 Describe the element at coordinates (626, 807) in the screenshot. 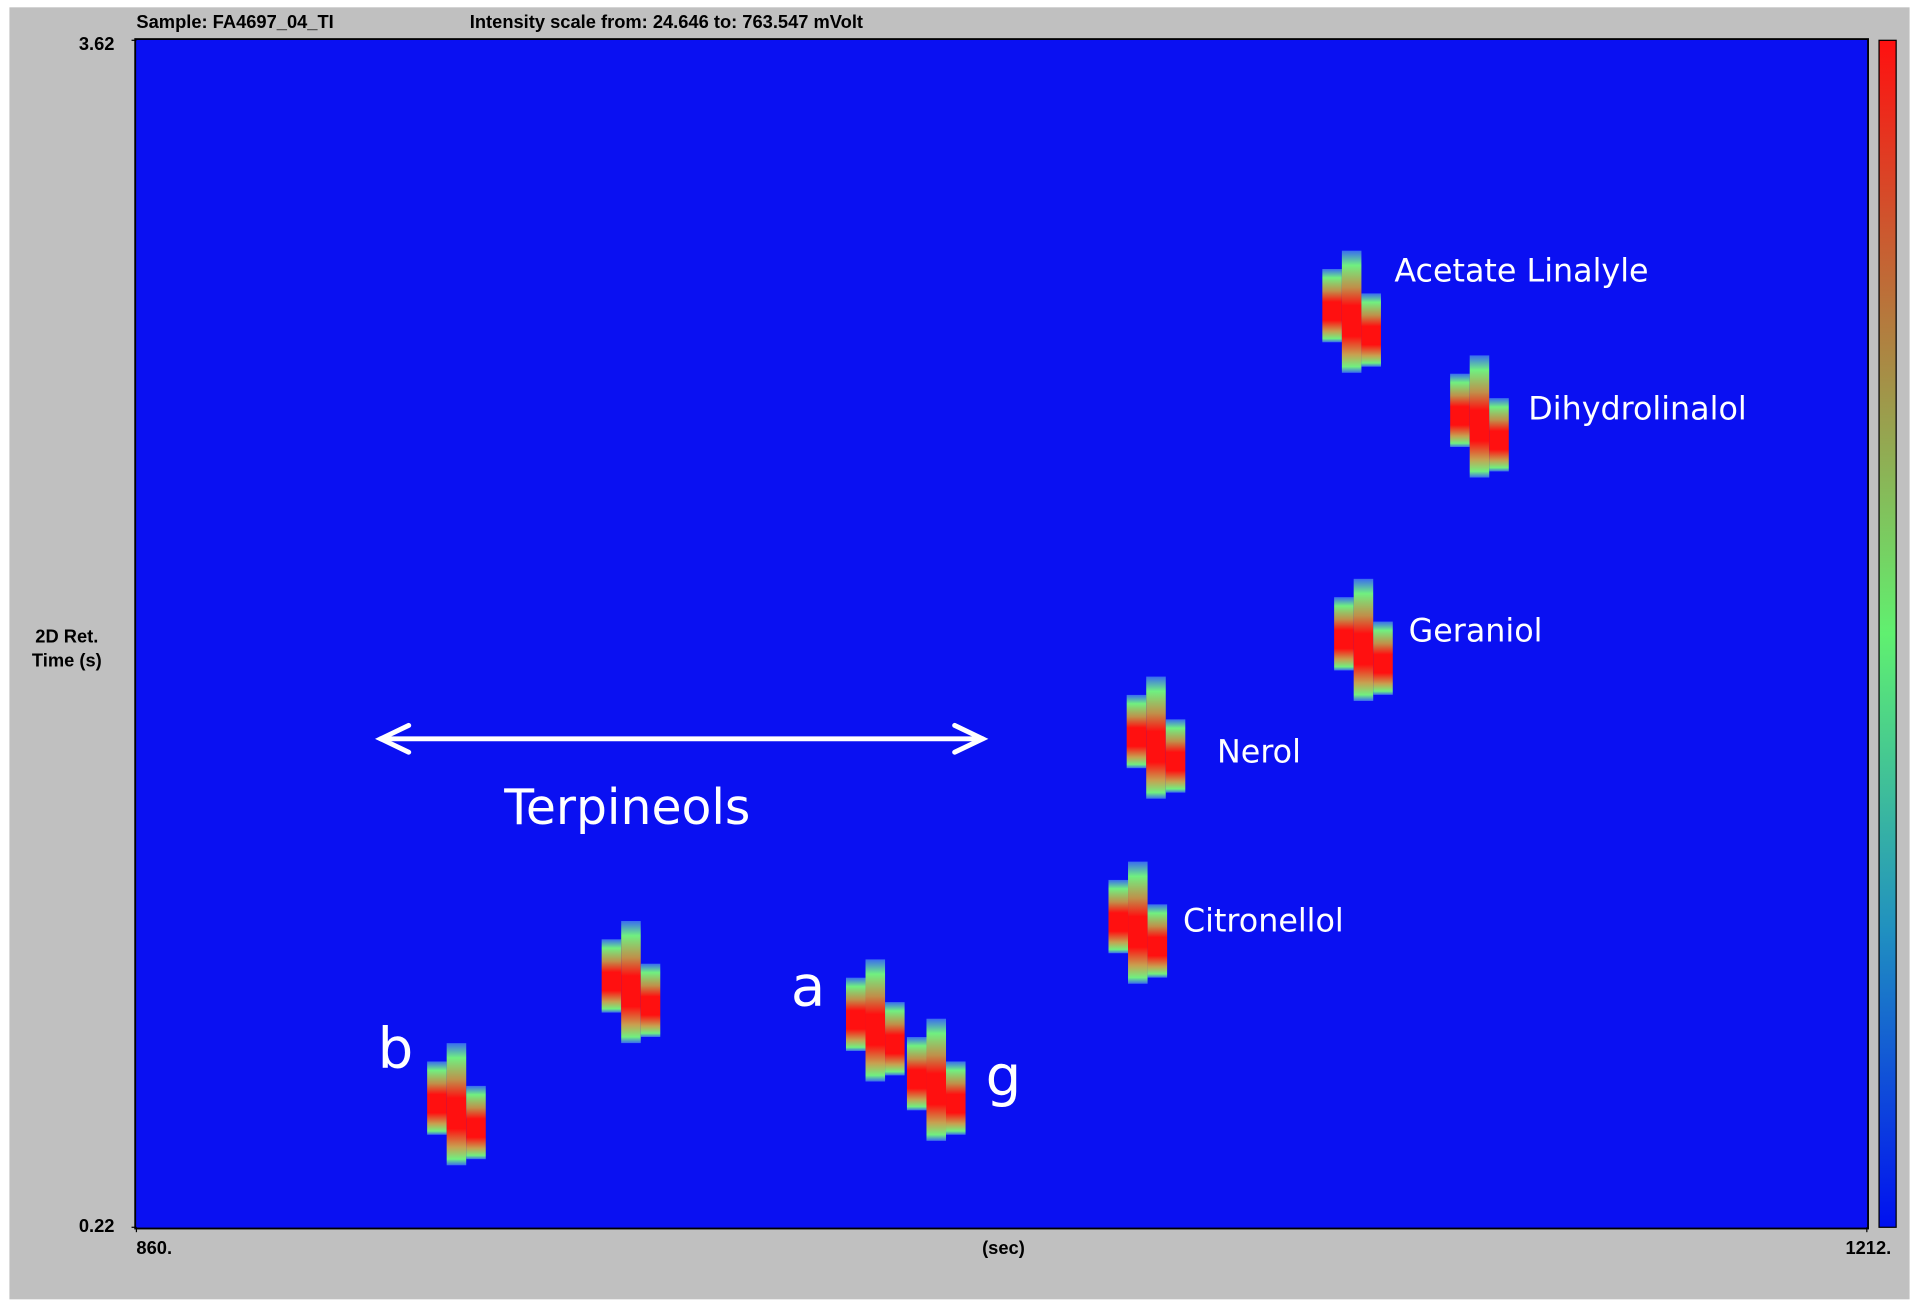

I see `group-annotation: Terpineols` at that location.